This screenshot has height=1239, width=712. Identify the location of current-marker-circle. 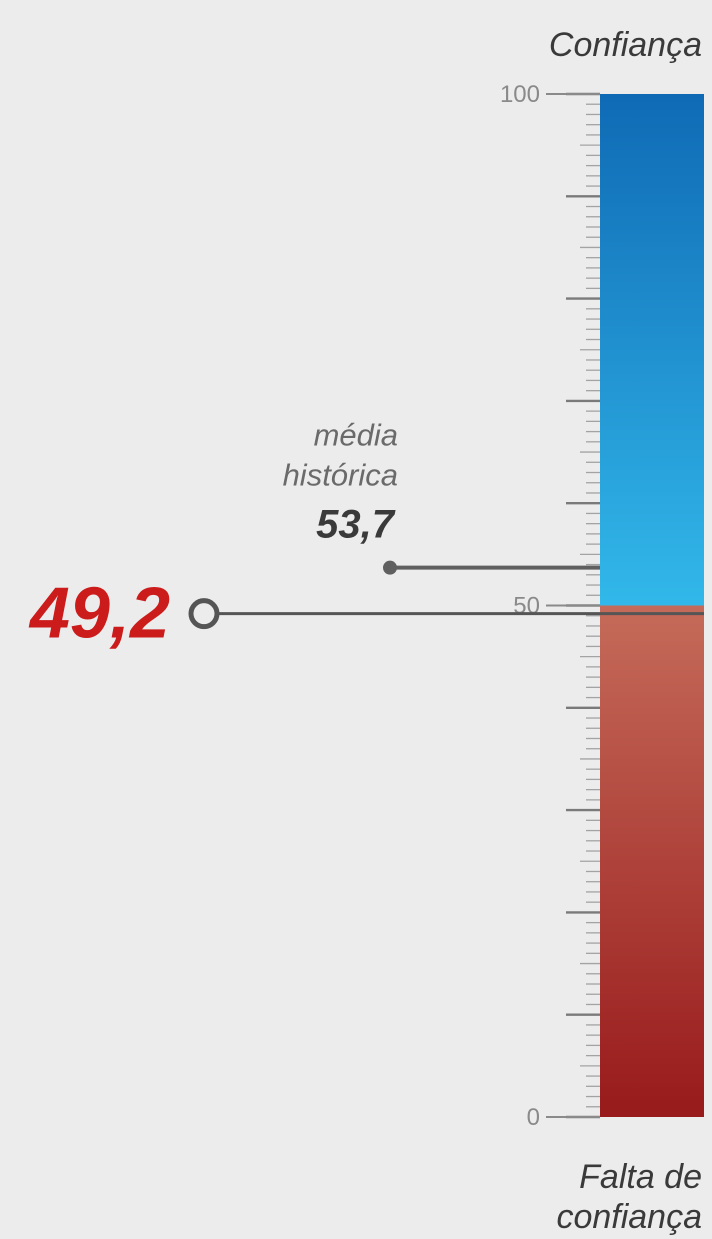
(204, 614).